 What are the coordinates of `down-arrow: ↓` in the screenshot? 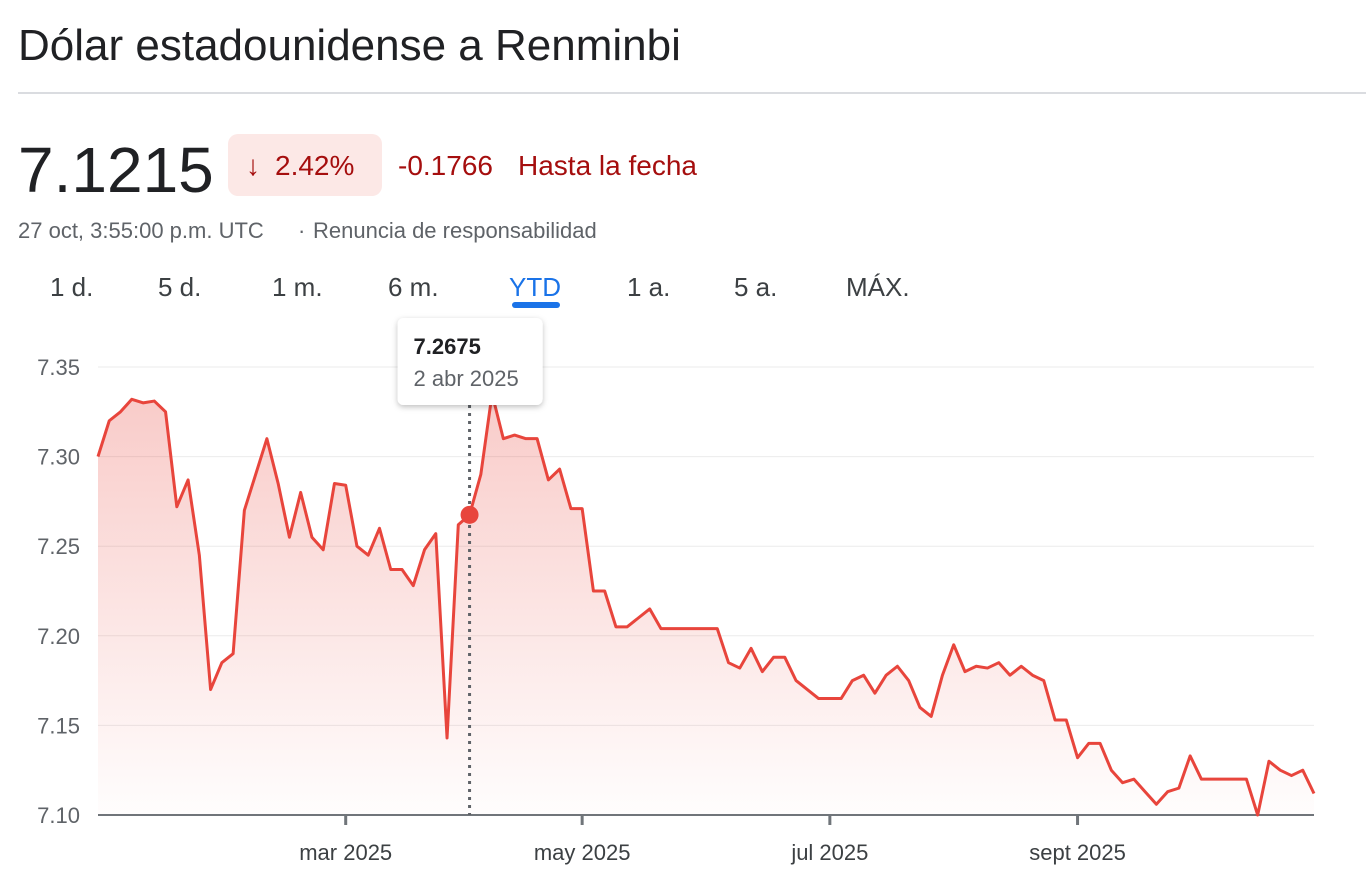 It's located at (253, 165).